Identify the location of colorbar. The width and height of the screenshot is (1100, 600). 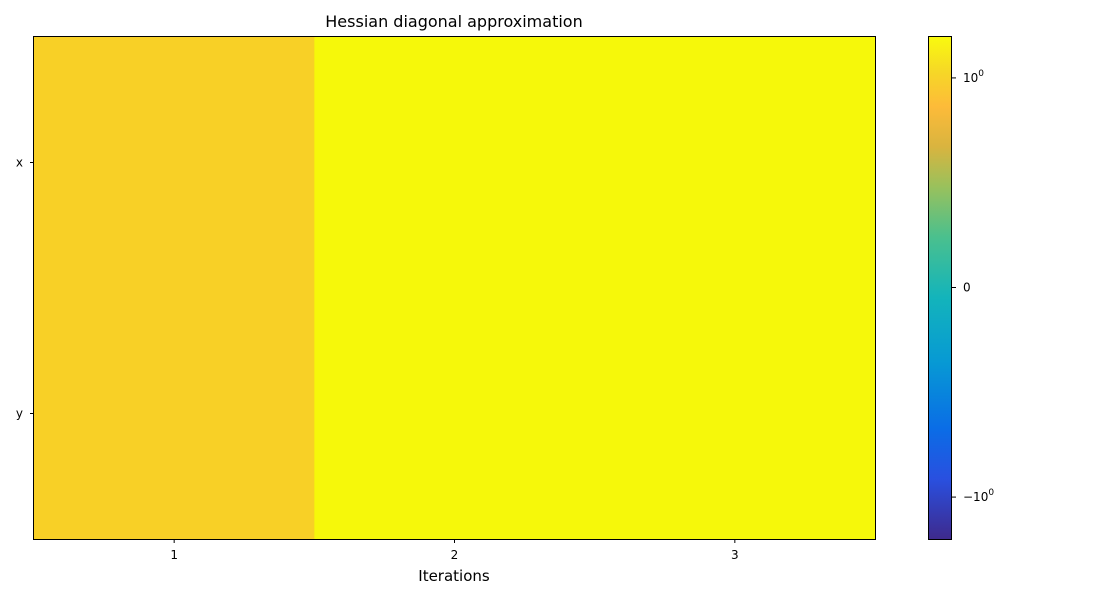
(940, 287).